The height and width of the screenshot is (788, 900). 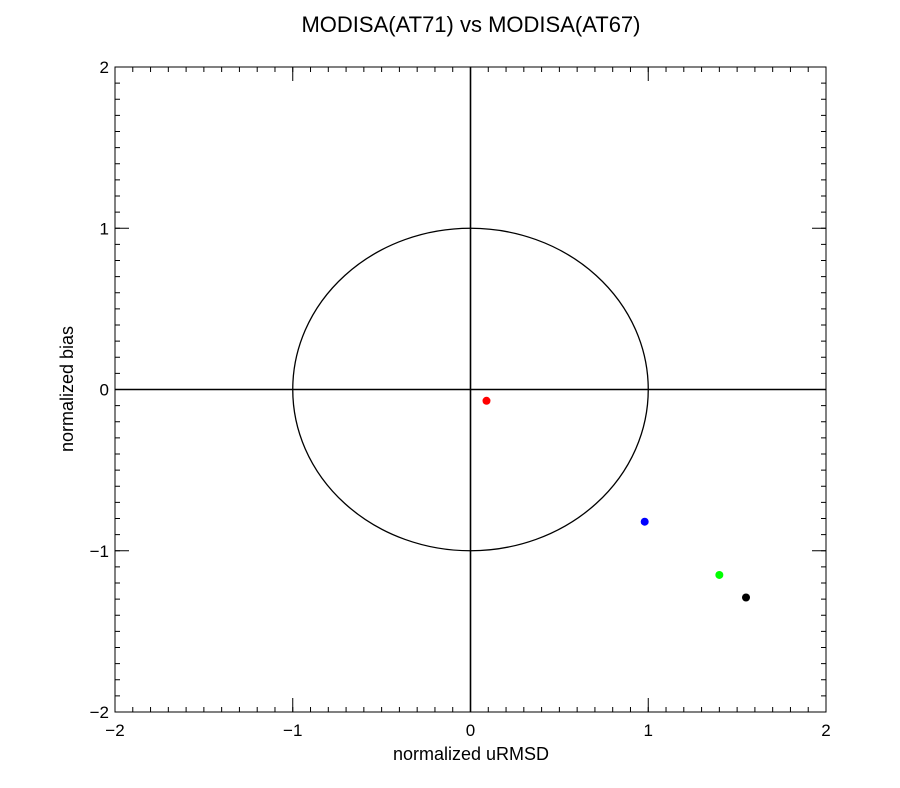 I want to click on y-tick-label: −2, so click(x=99, y=712).